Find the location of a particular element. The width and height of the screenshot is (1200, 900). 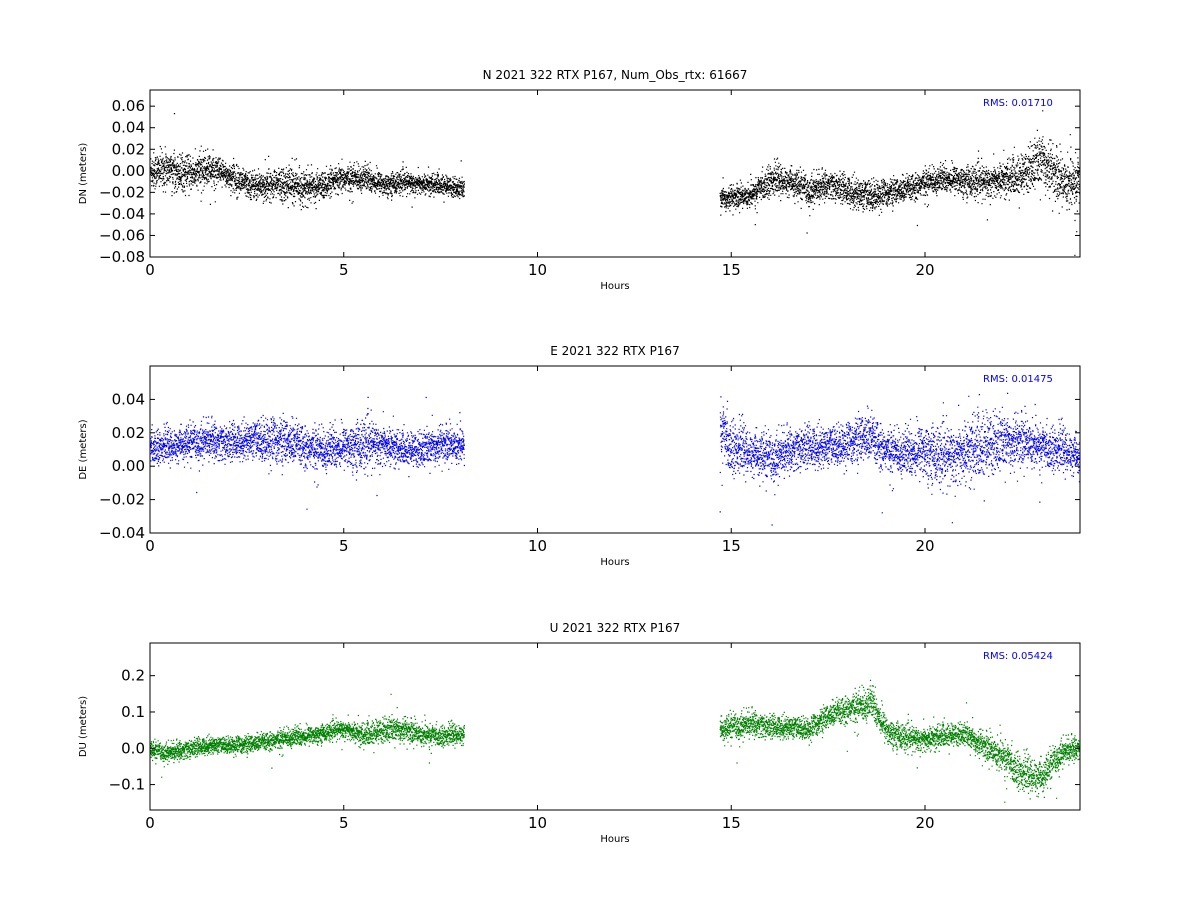

y-tick-label: 0.1 is located at coordinates (133, 712).